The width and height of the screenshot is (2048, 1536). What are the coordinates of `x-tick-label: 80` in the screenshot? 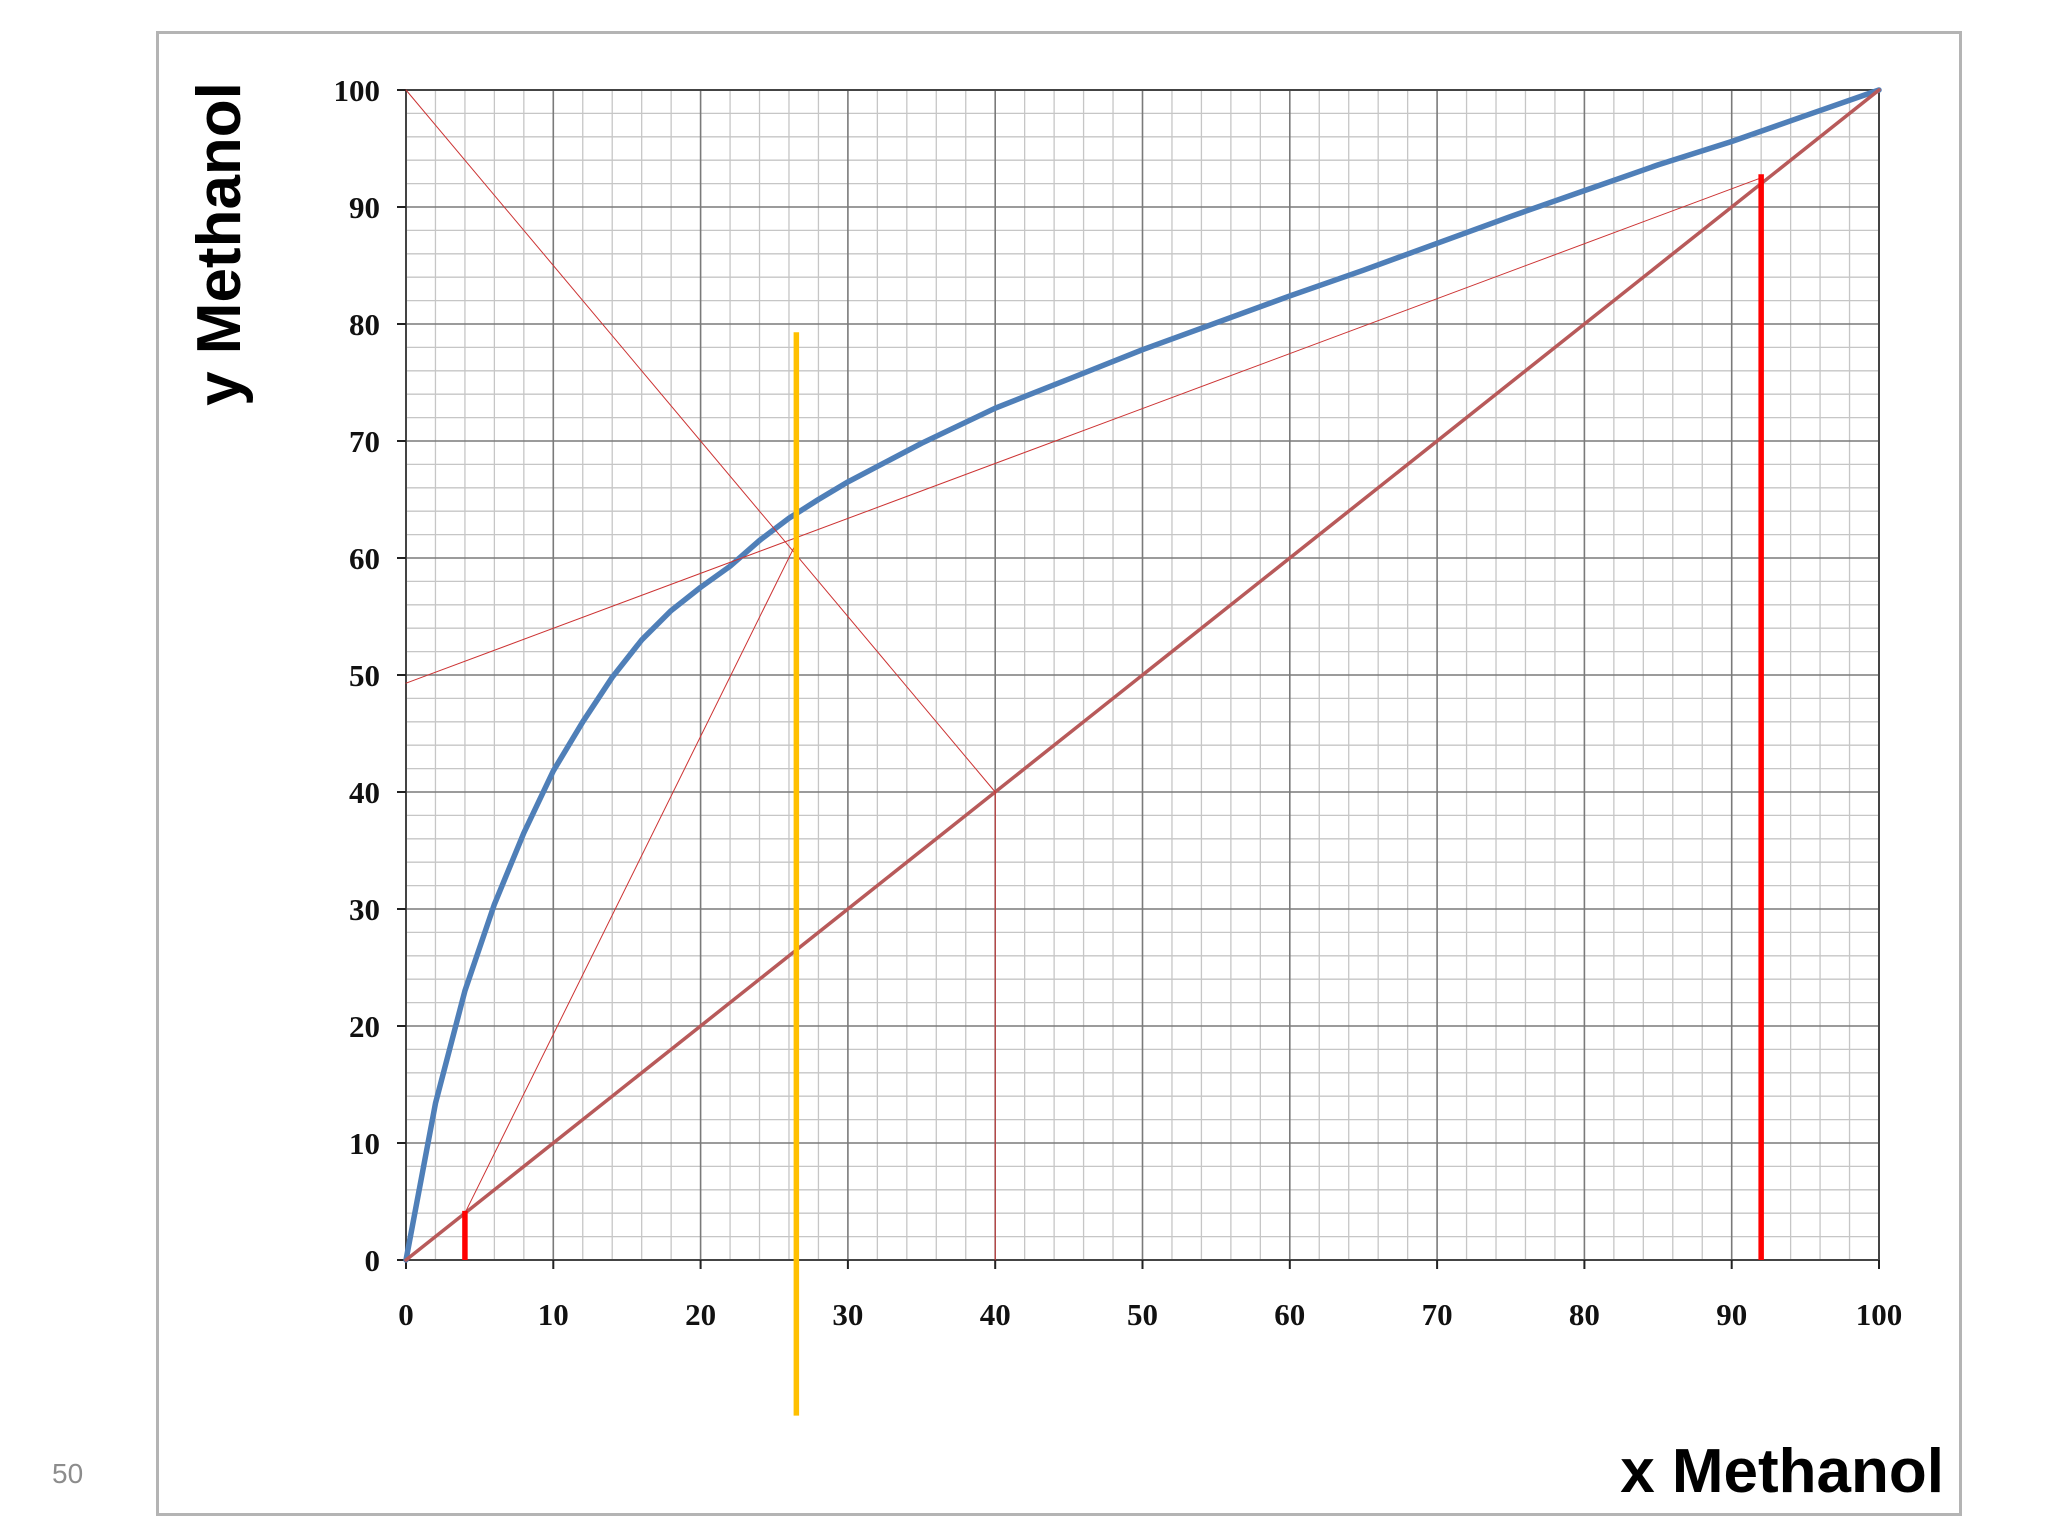 It's located at (1584, 1314).